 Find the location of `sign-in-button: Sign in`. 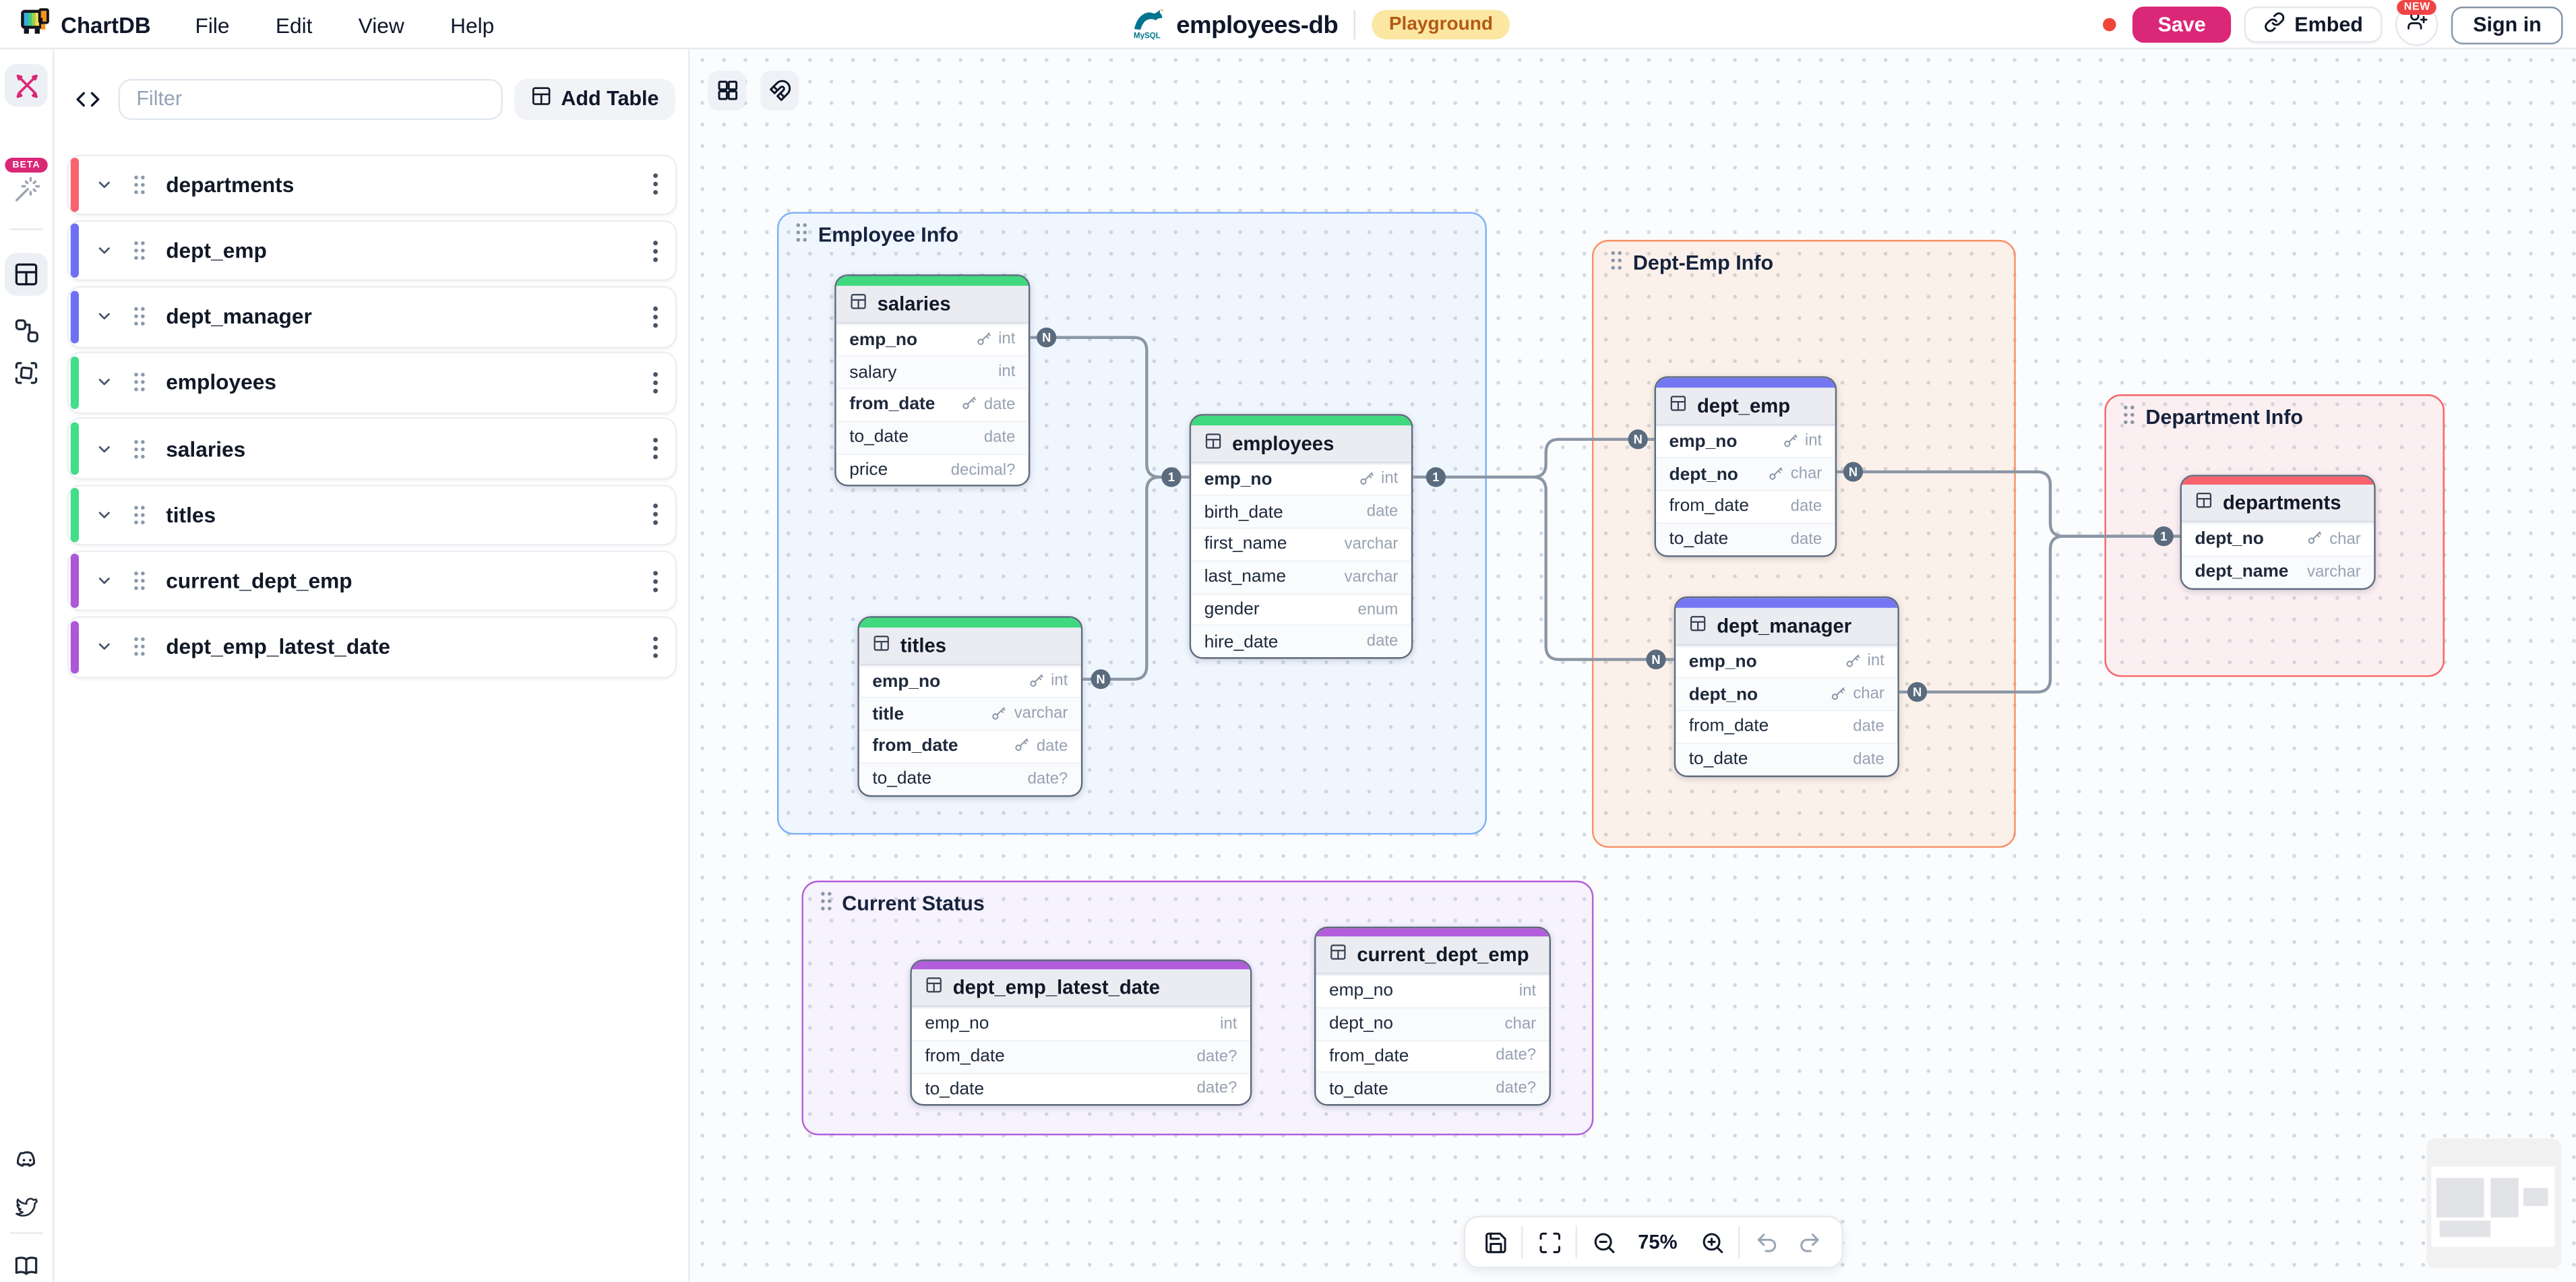

sign-in-button: Sign in is located at coordinates (2507, 24).